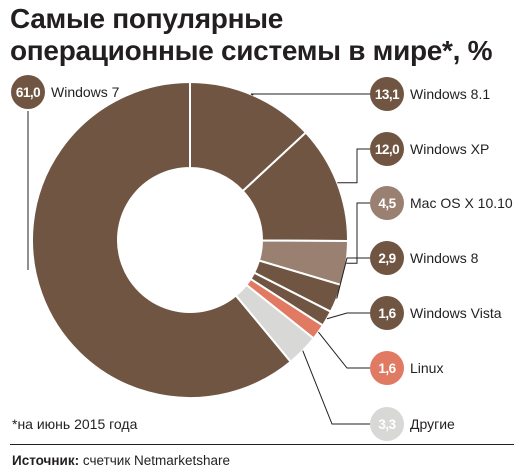 This screenshot has height=474, width=524. I want to click on badge-value-другие: 3,3, so click(387, 424).